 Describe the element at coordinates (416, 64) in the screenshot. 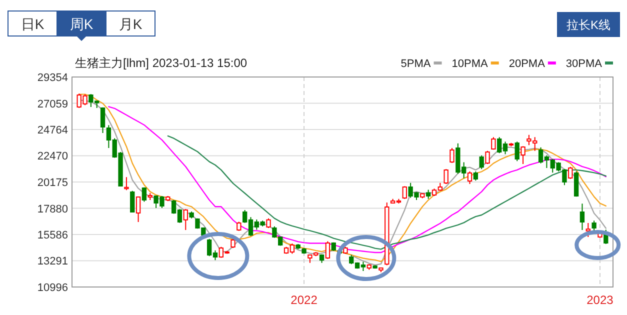

I see `legend-label: 5PMA` at that location.